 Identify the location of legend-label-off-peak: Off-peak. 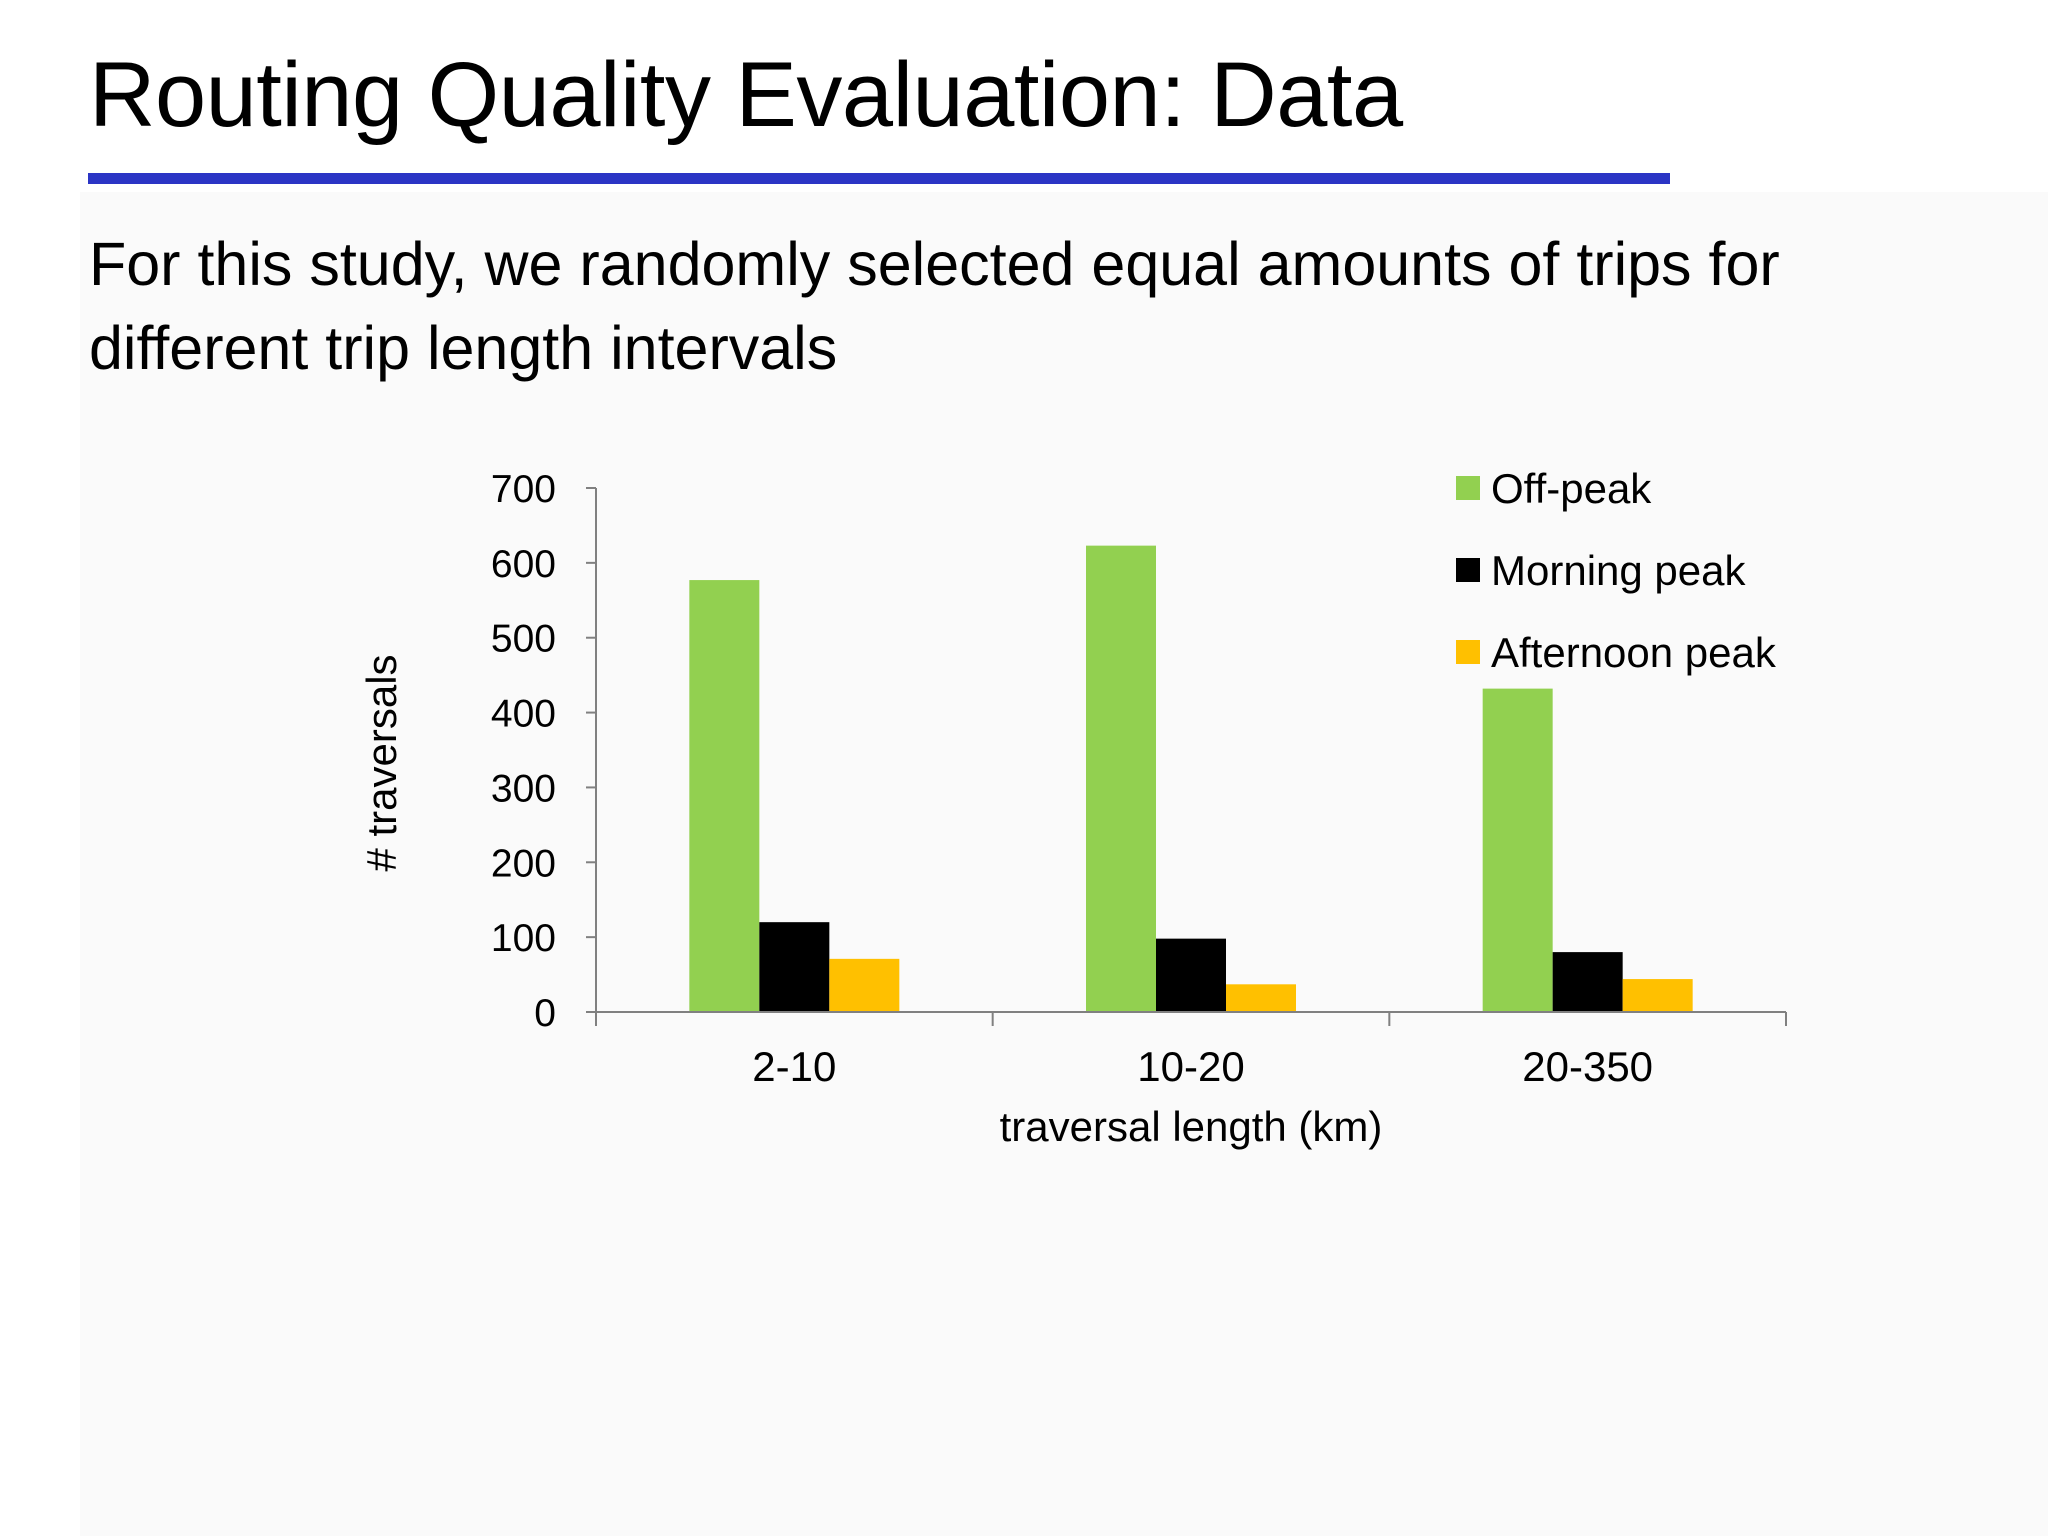
(1571, 488).